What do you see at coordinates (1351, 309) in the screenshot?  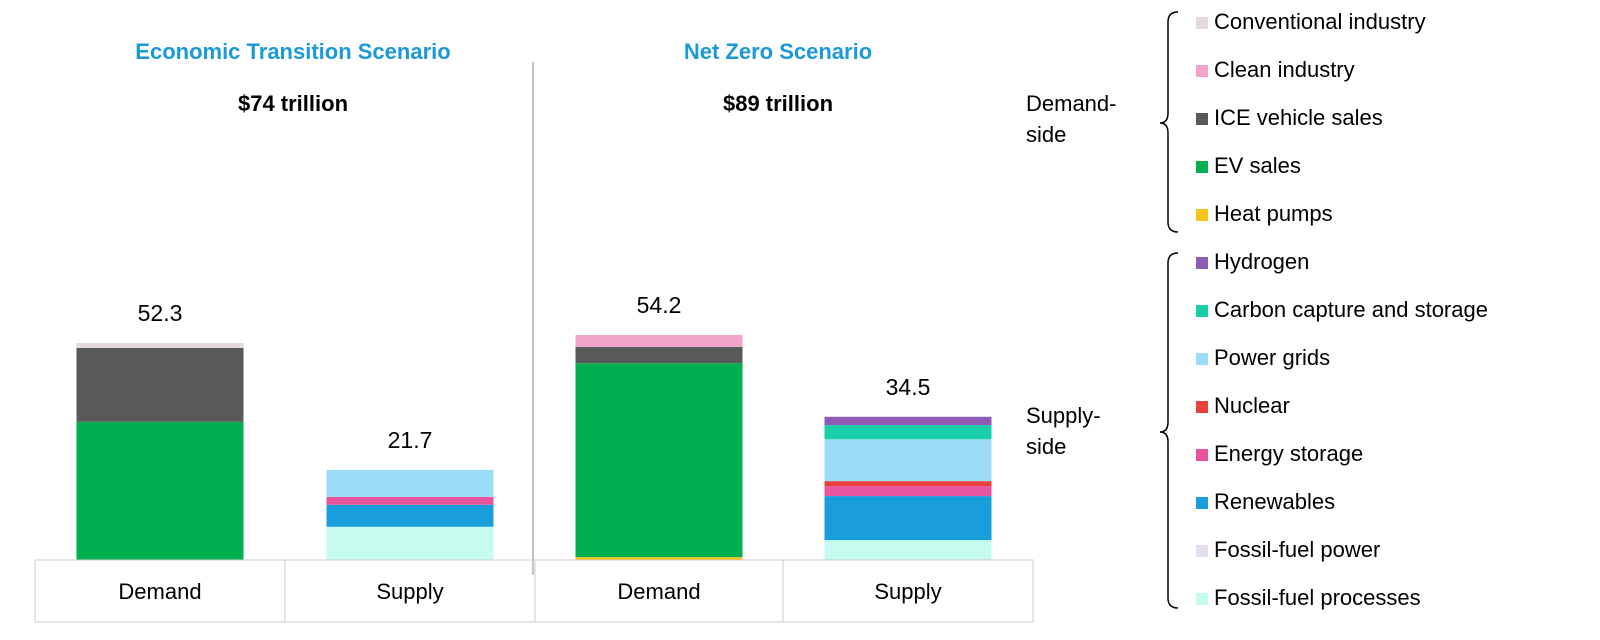 I see `legend-label: Carbon capture and storage` at bounding box center [1351, 309].